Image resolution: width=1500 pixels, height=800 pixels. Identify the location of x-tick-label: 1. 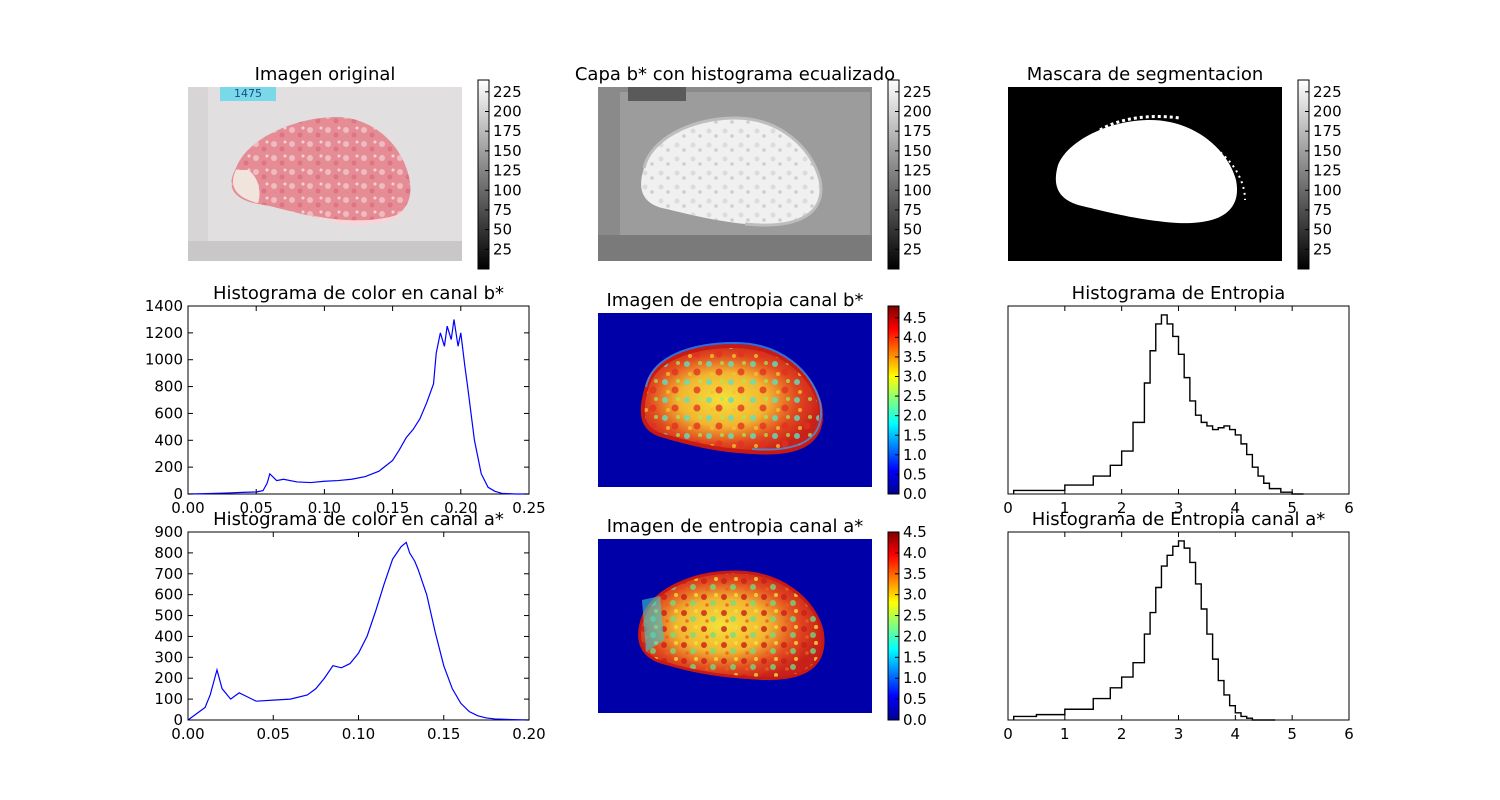
(1065, 734).